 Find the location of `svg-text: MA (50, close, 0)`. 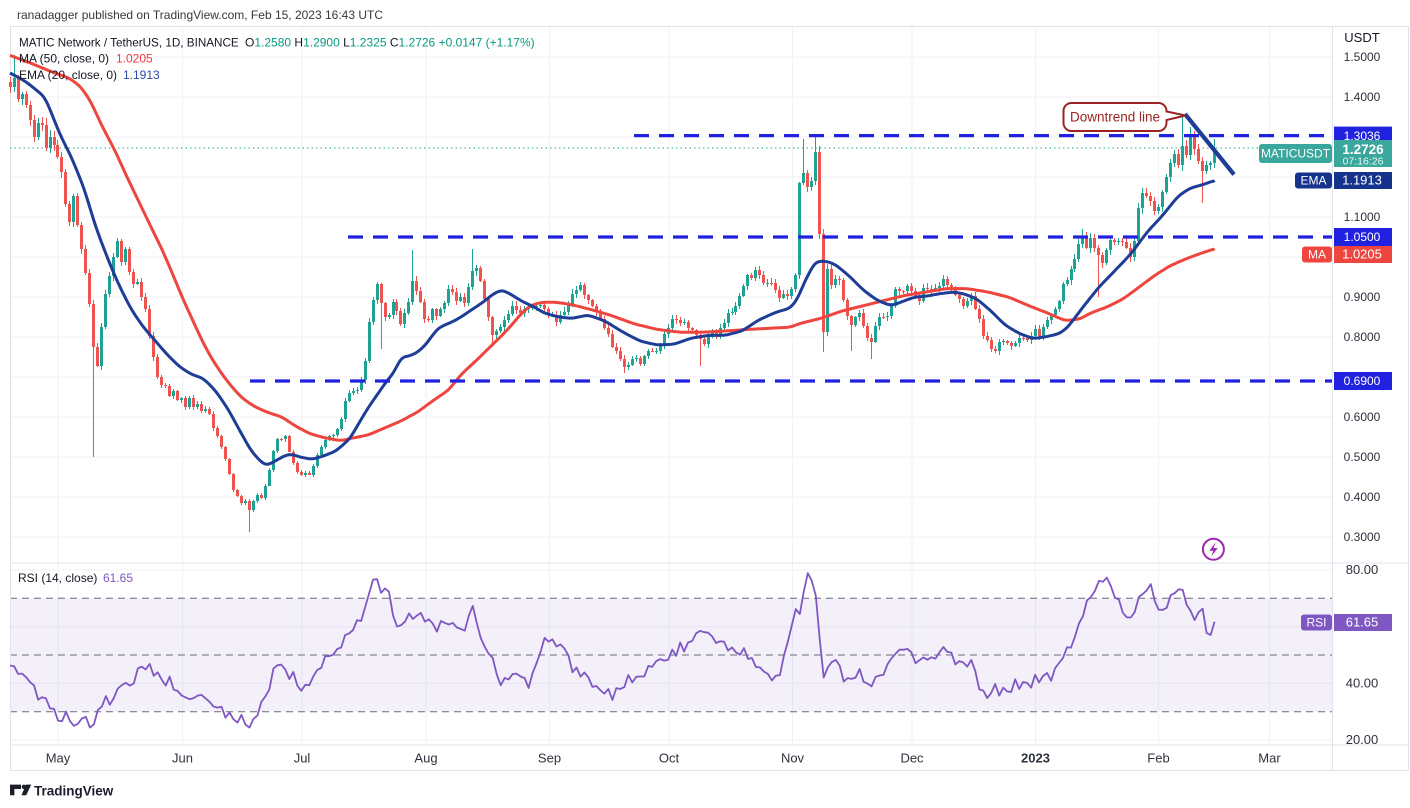

svg-text: MA (50, close, 0) is located at coordinates (64, 59).